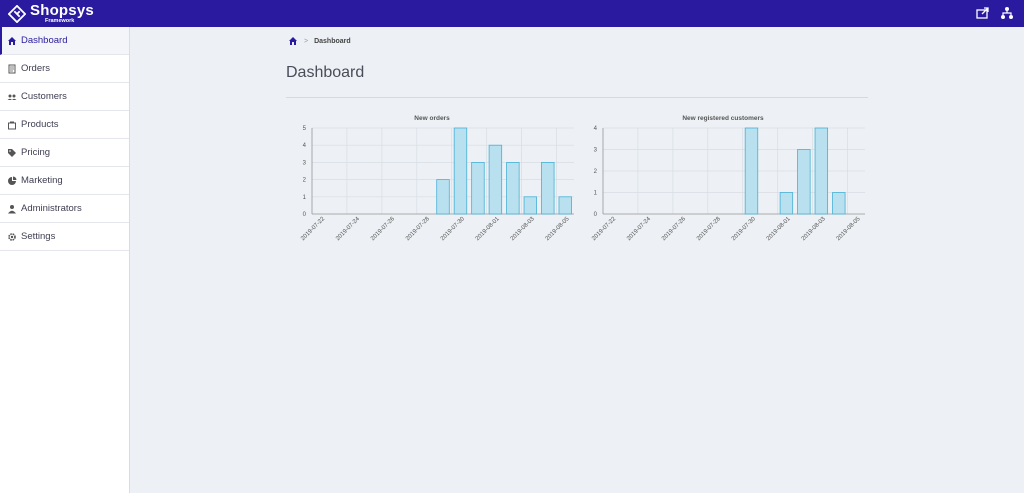 The image size is (1024, 493). What do you see at coordinates (64, 237) in the screenshot?
I see `sidebar-item-settings: Settings` at bounding box center [64, 237].